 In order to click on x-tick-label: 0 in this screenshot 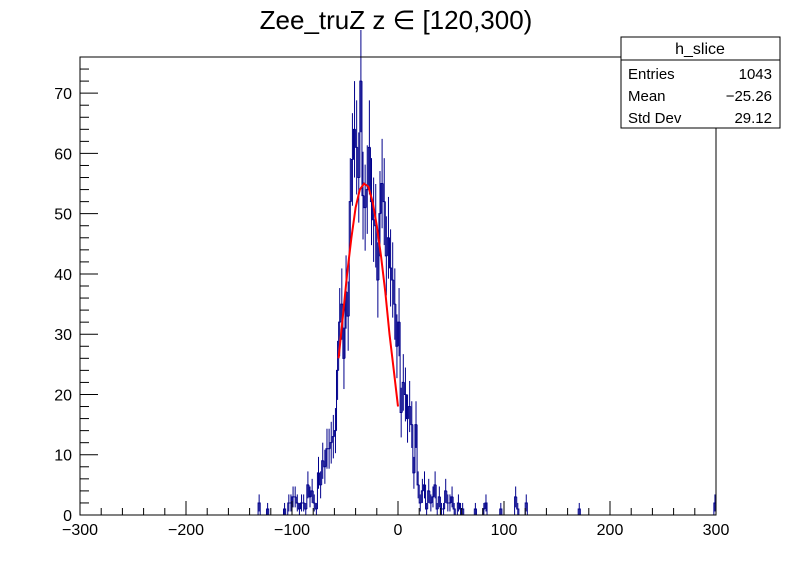, I will do `click(398, 530)`.